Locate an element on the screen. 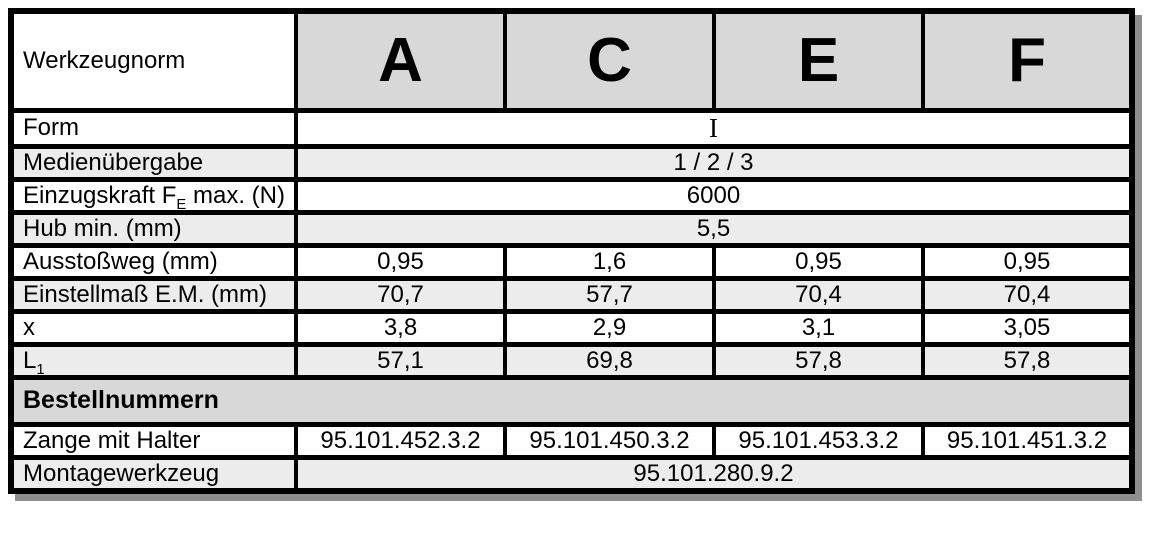 This screenshot has height=551, width=1149. row-label-l1: L1 is located at coordinates (153, 360).